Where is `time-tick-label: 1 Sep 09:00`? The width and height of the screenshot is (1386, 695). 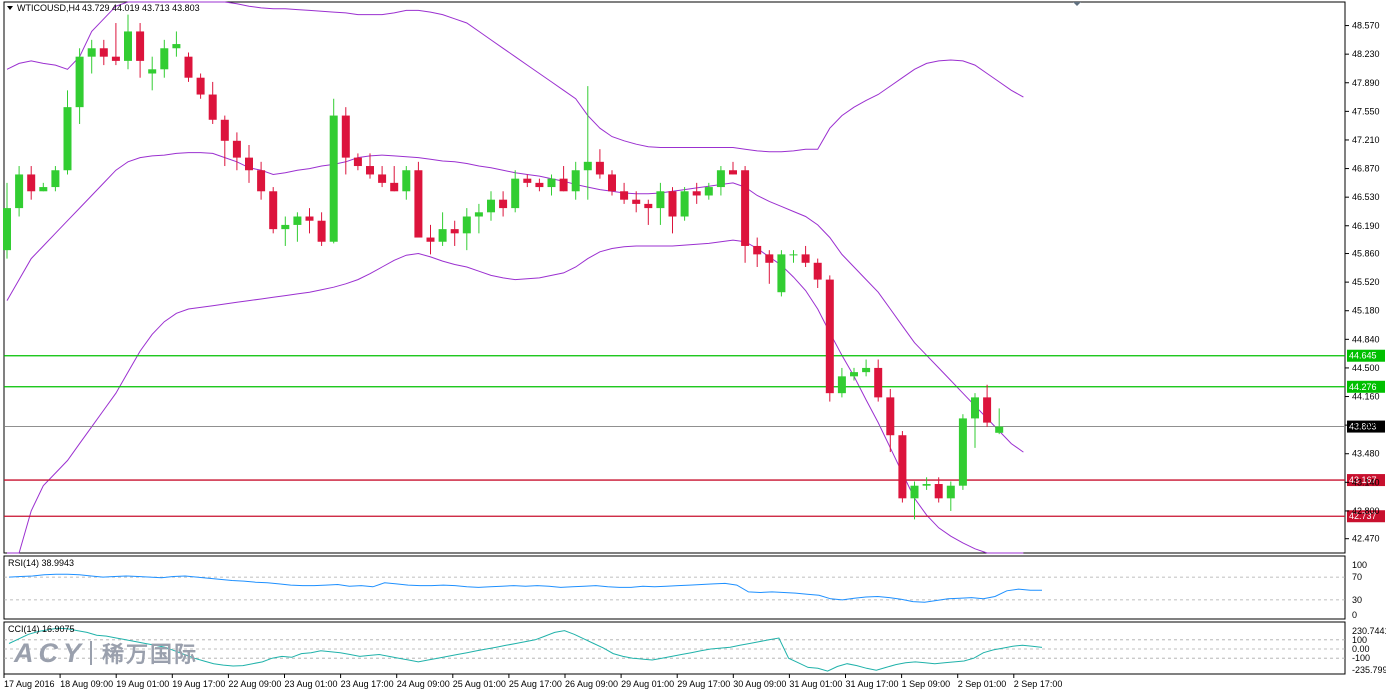 time-tick-label: 1 Sep 09:00 is located at coordinates (926, 684).